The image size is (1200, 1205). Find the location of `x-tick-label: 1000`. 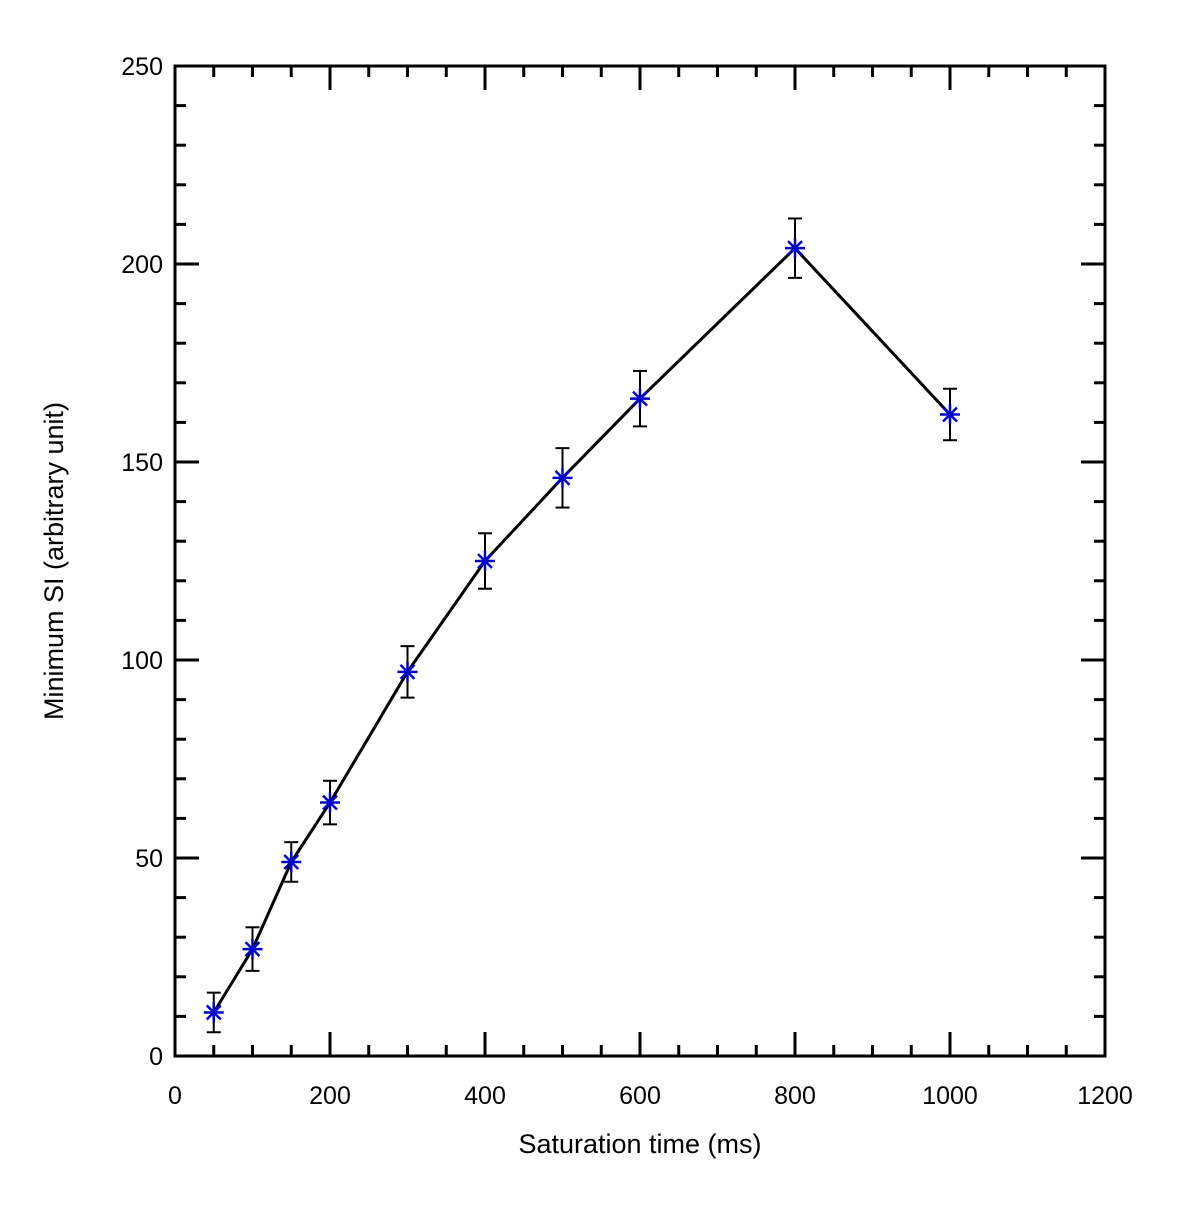

x-tick-label: 1000 is located at coordinates (950, 1096).